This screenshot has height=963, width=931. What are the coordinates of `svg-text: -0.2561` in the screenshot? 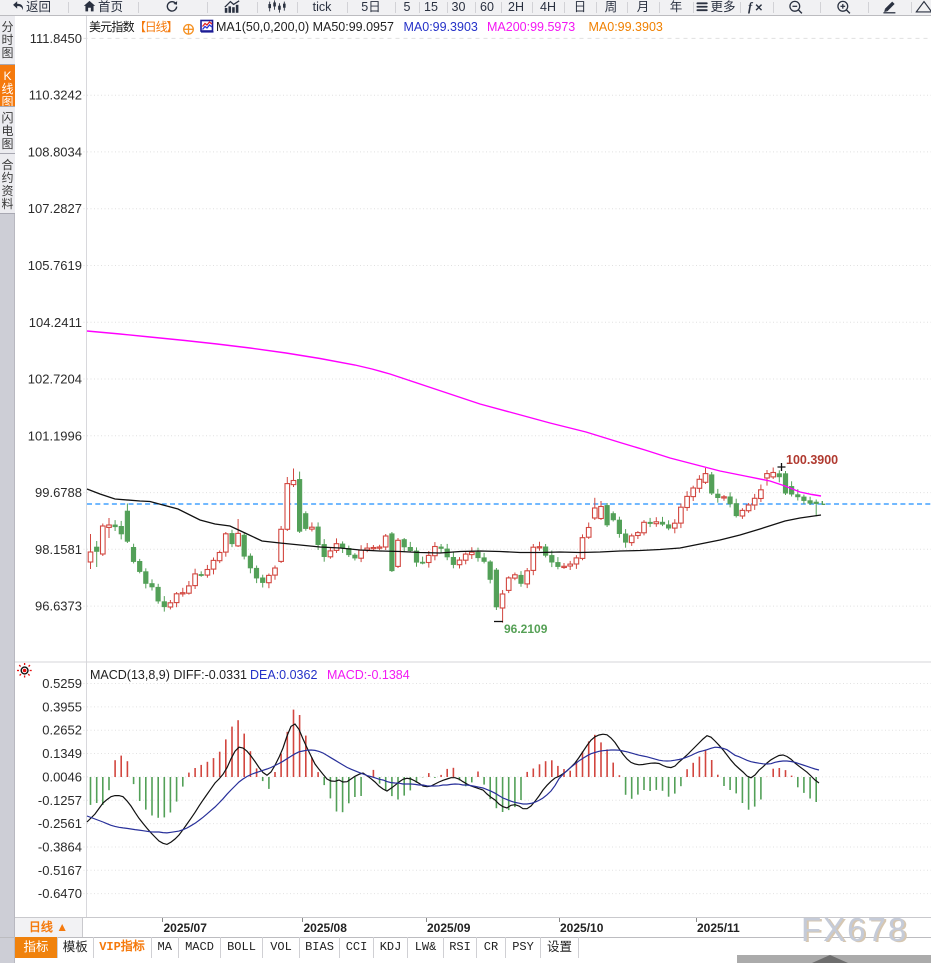 It's located at (60, 823).